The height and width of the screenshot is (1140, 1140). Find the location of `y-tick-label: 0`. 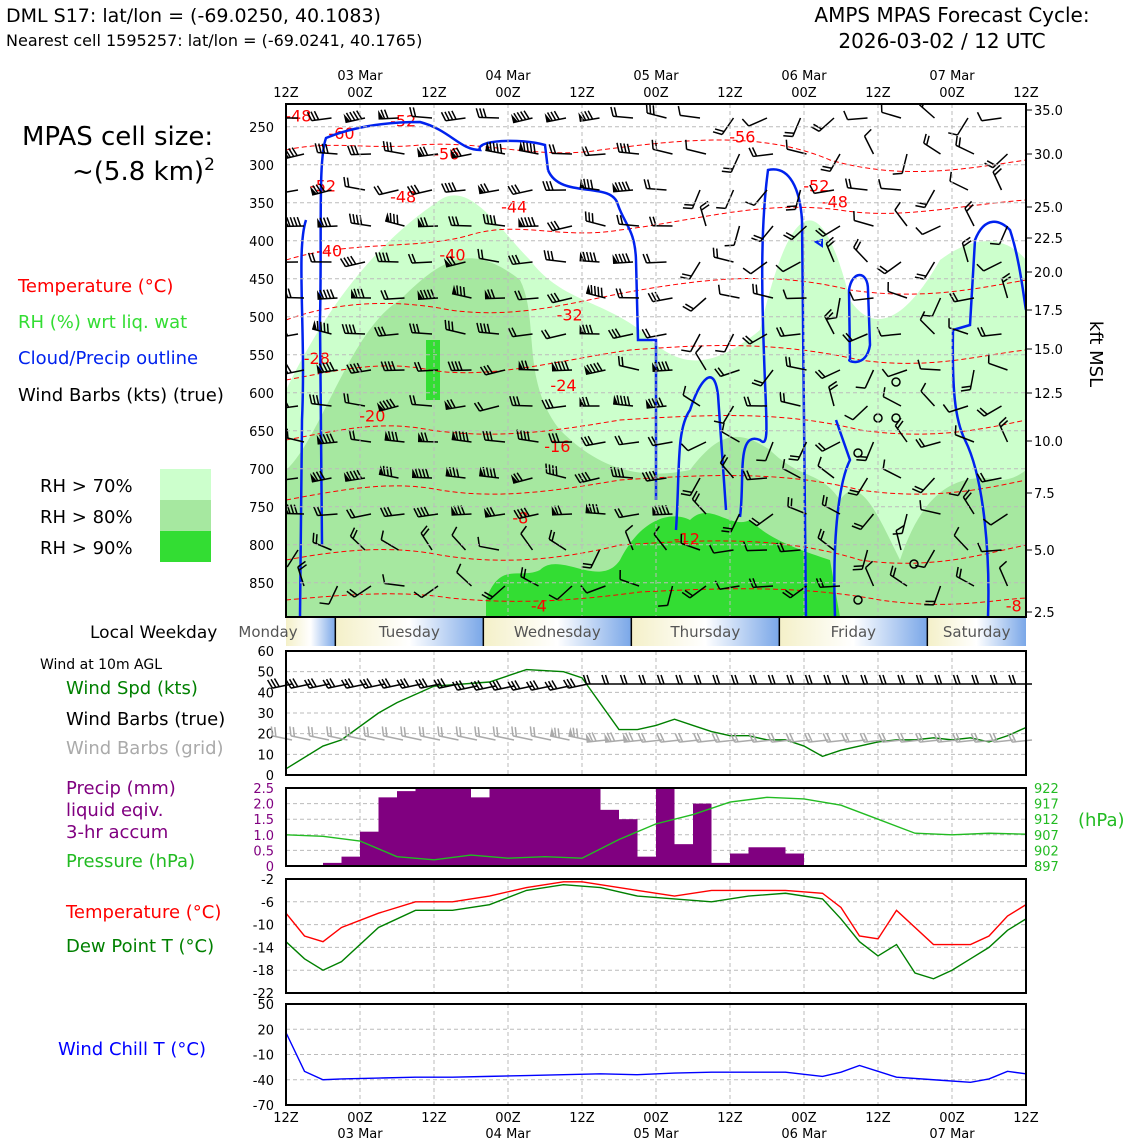

y-tick-label: 0 is located at coordinates (270, 776).